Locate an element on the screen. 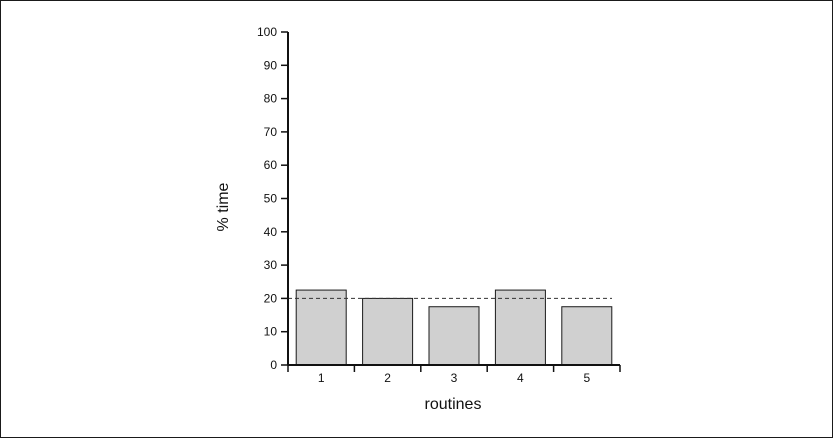  y-tick-label-80: 80 is located at coordinates (271, 99).